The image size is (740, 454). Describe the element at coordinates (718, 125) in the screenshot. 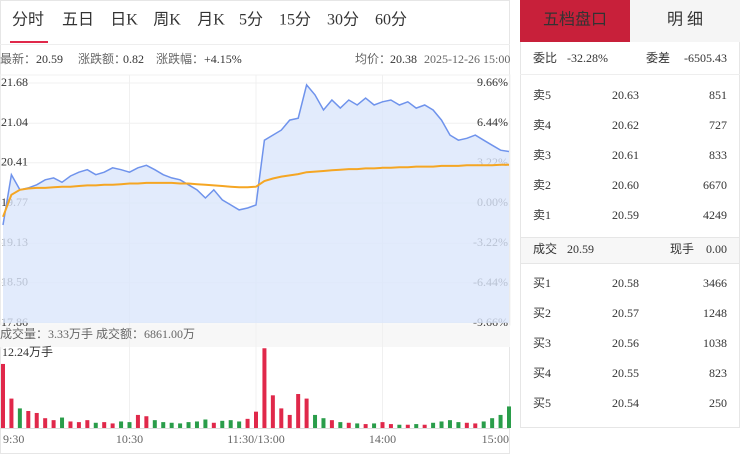

I see `book-volume: 727` at that location.